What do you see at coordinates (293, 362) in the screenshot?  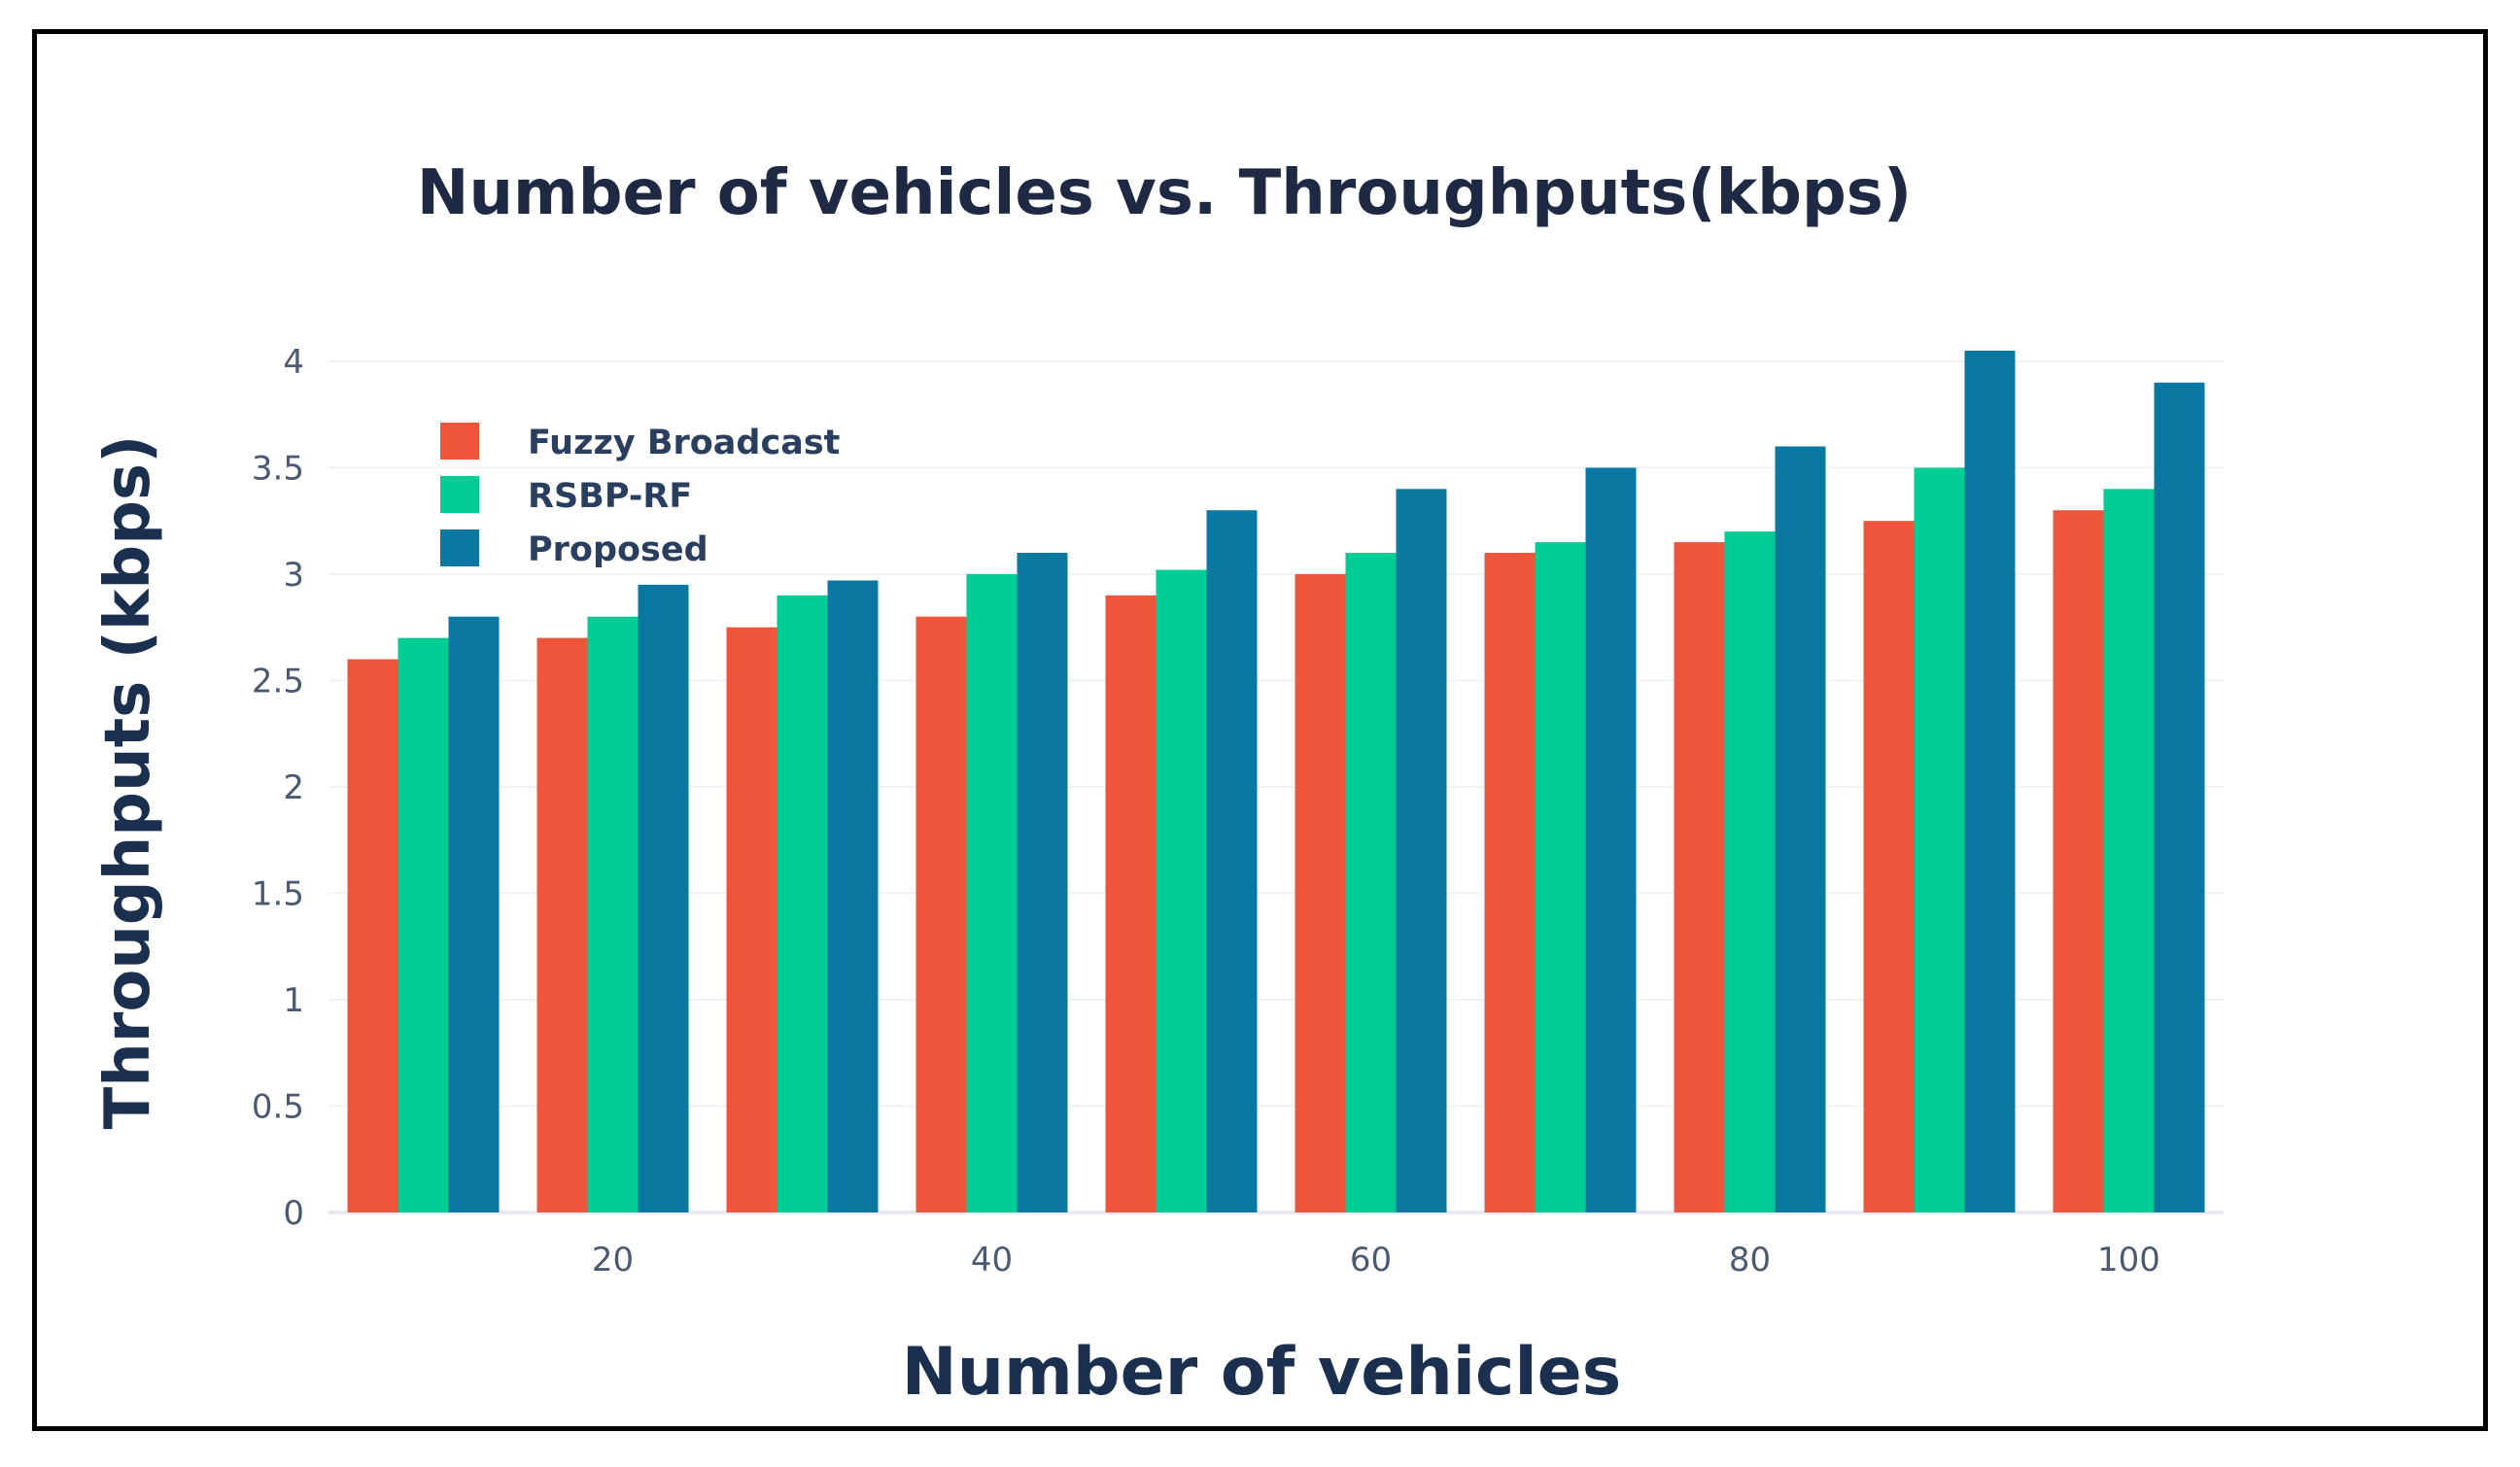 I see `y-tick-label: 4` at bounding box center [293, 362].